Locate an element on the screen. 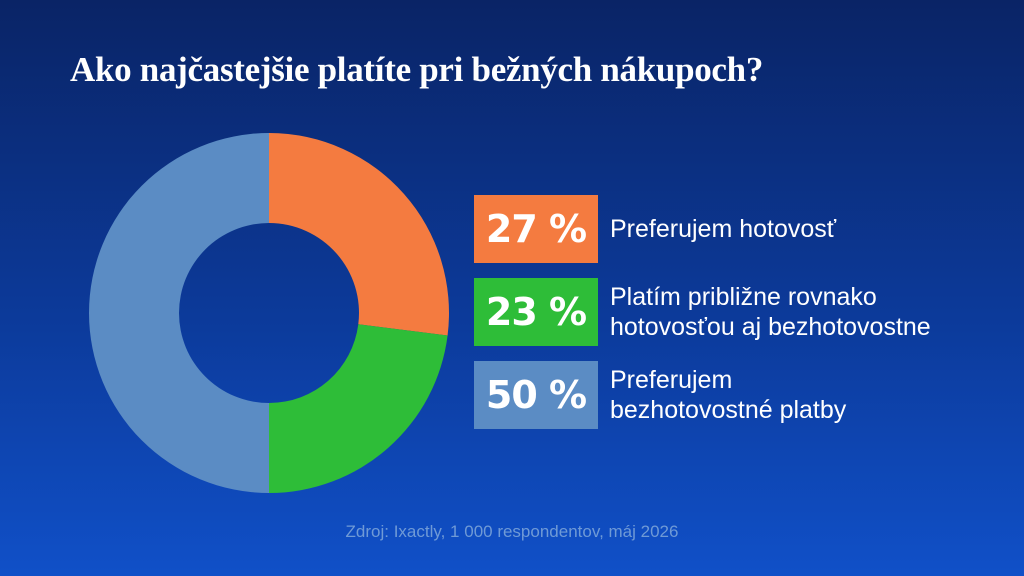 This screenshot has width=1024, height=576. legend-item-2: 50 % Preferujem bezhotovostné platby is located at coordinates (744, 395).